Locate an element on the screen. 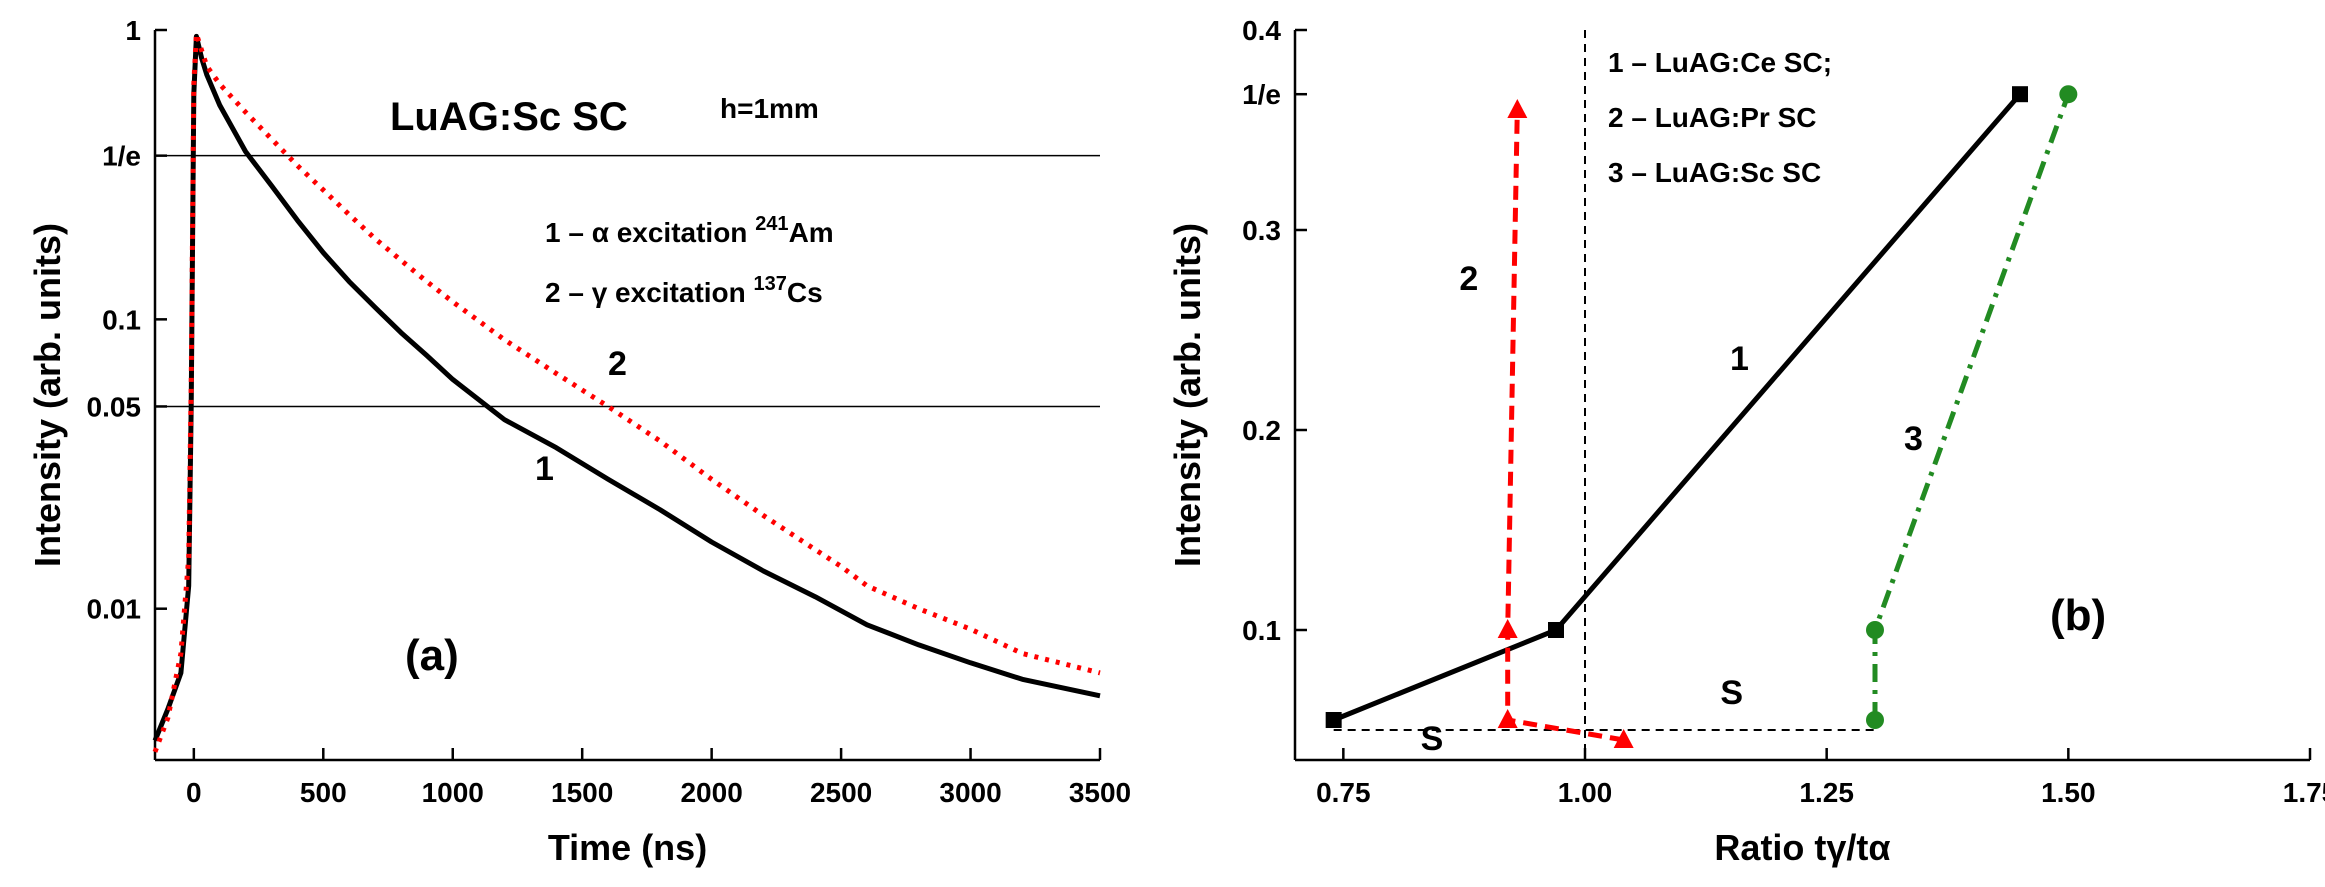 The height and width of the screenshot is (887, 2325). legend-text: 2 – is located at coordinates (568, 292).